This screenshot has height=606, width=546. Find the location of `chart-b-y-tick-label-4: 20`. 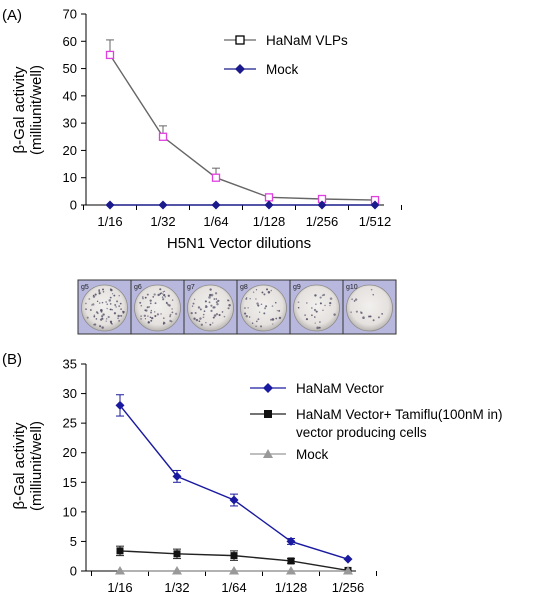

chart-b-y-tick-label-4: 20 is located at coordinates (70, 452).